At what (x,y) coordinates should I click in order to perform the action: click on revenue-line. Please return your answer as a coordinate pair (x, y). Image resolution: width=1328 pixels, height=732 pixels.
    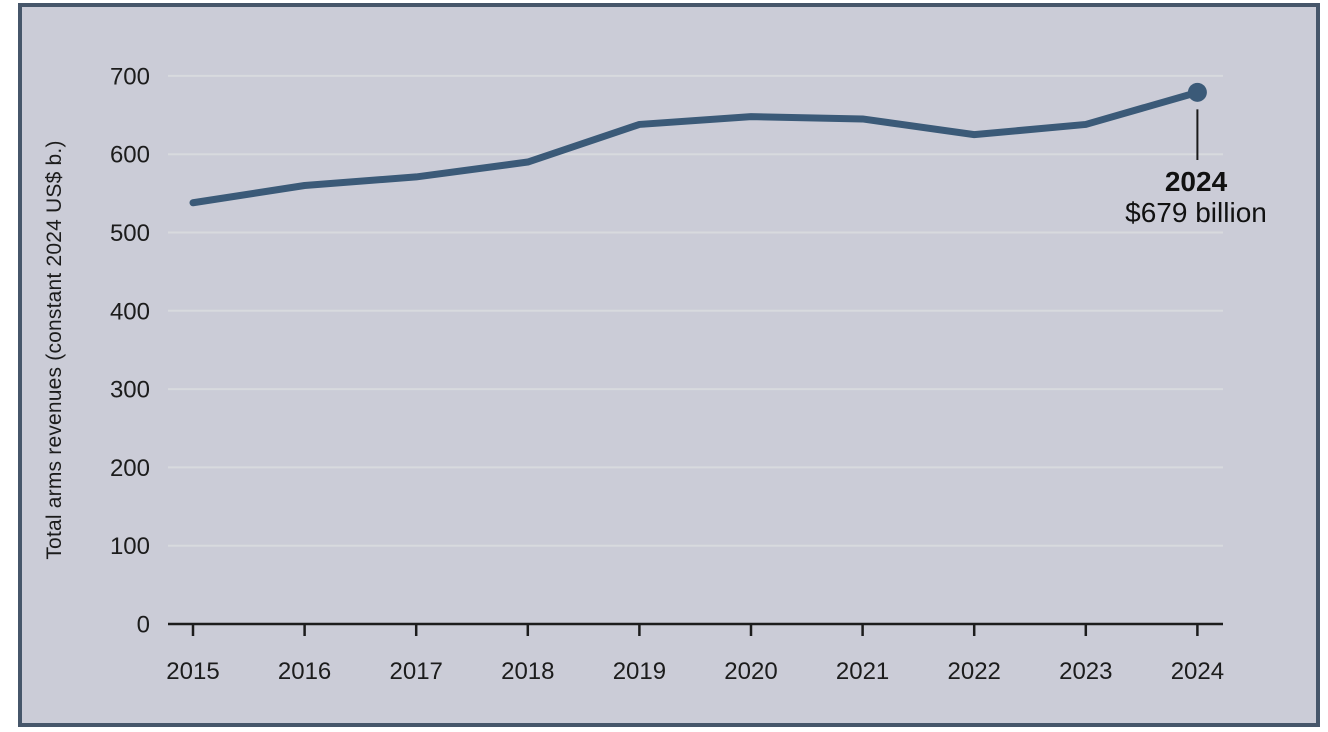
    Looking at the image, I should click on (695, 147).